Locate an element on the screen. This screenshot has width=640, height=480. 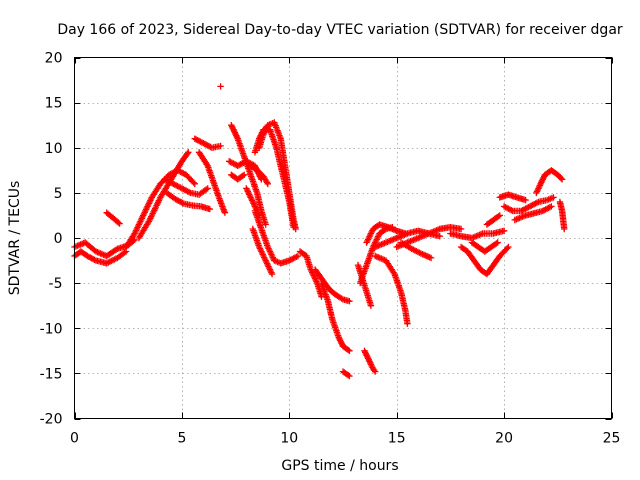
x-tick-label: 10 is located at coordinates (289, 439).